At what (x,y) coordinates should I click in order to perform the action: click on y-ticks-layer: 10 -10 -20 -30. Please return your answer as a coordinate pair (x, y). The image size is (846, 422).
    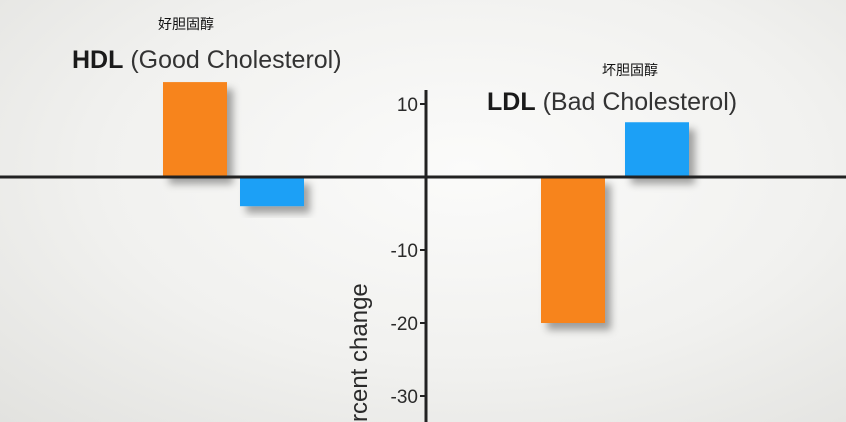
    Looking at the image, I should click on (408, 251).